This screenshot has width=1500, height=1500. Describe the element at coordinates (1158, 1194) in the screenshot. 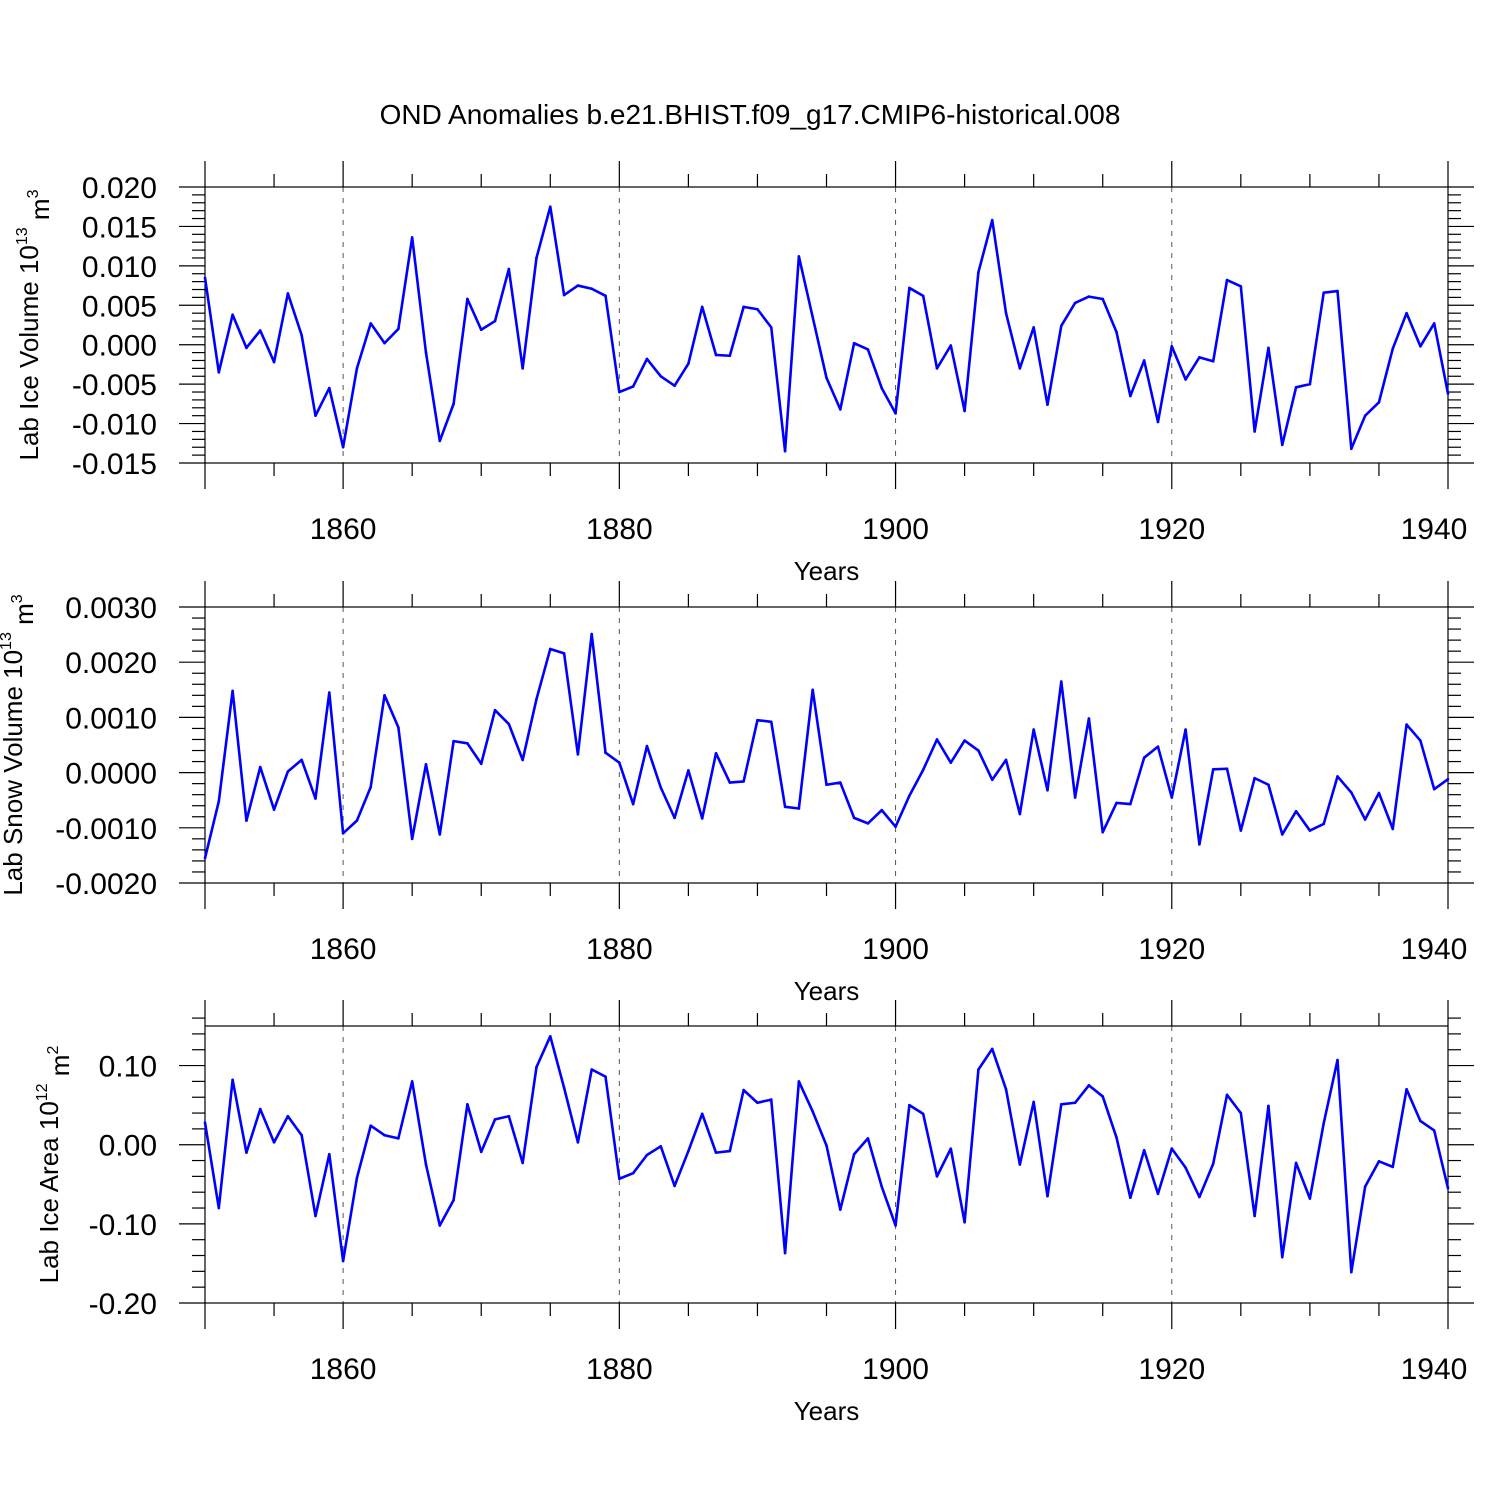

I see `ice-area-point-1919` at that location.